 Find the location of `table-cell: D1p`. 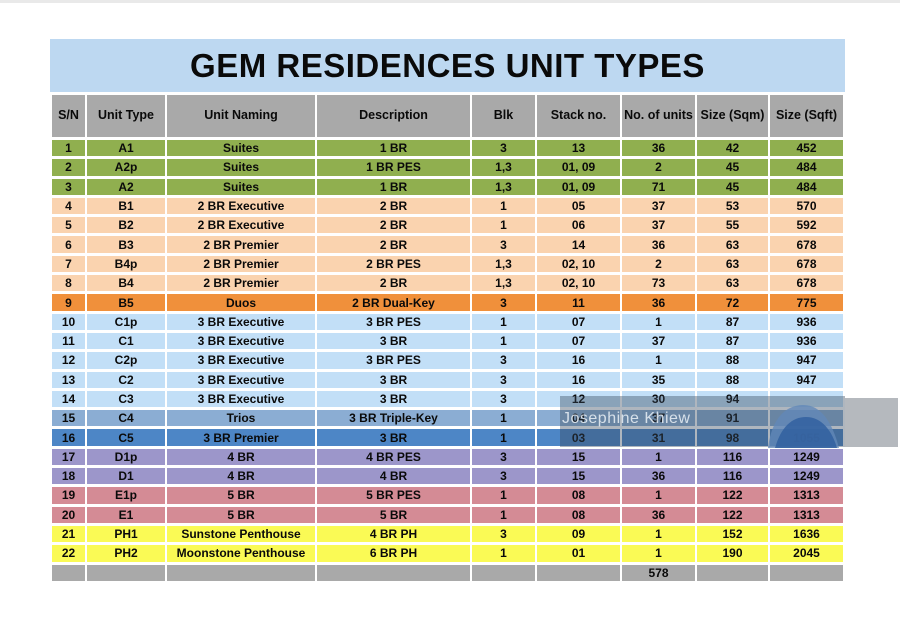

table-cell: D1p is located at coordinates (126, 457).